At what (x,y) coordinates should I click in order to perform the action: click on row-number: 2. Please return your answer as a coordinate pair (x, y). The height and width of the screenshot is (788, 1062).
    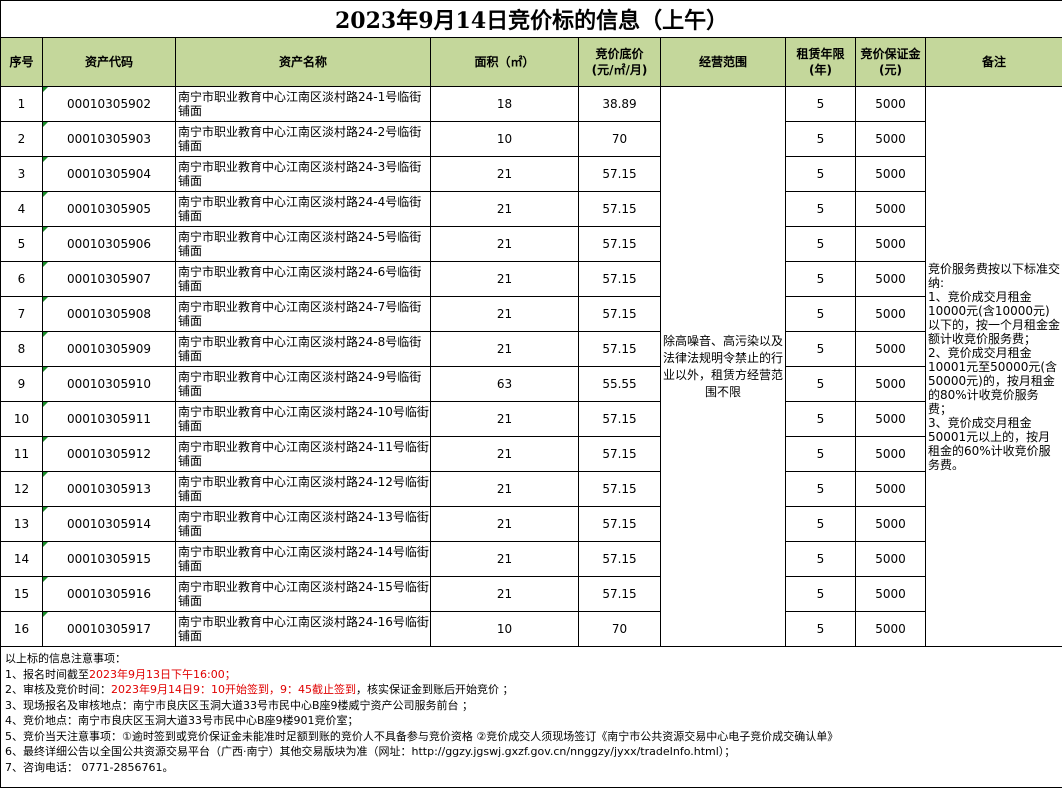
    Looking at the image, I should click on (22, 139).